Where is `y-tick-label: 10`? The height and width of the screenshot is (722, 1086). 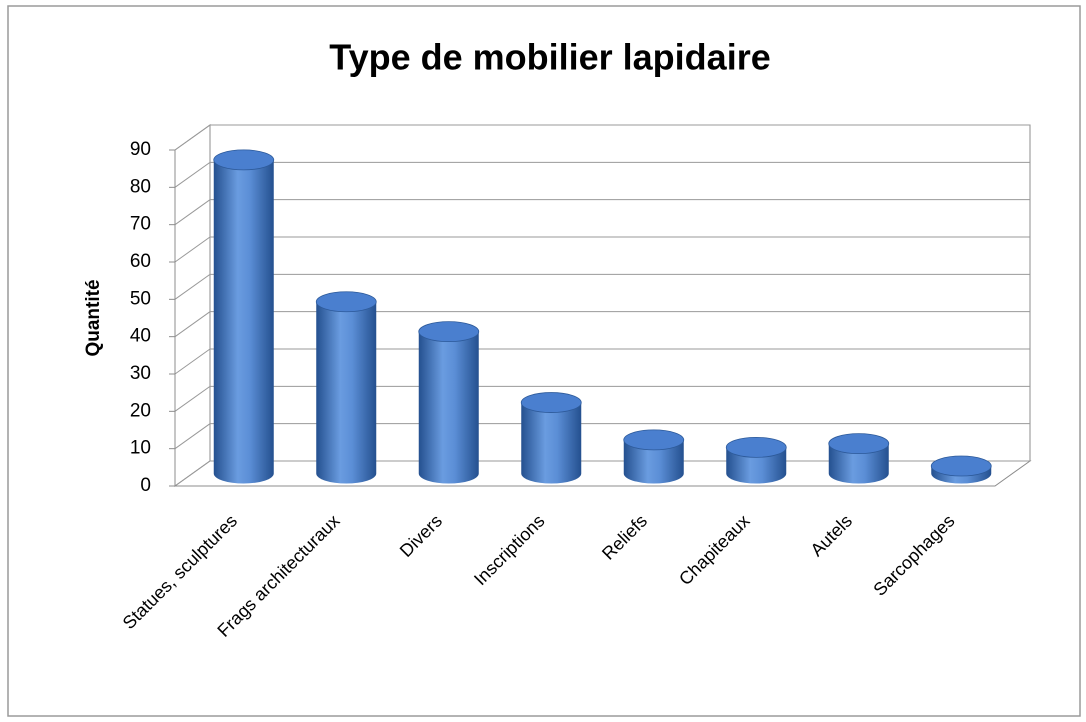
y-tick-label: 10 is located at coordinates (140, 448).